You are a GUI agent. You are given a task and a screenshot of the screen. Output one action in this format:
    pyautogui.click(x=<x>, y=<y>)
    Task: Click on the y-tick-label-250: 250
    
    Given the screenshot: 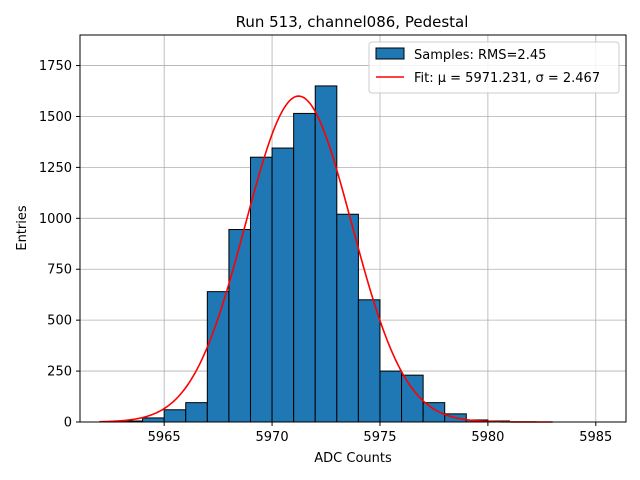 What is the action you would take?
    pyautogui.click(x=59, y=372)
    